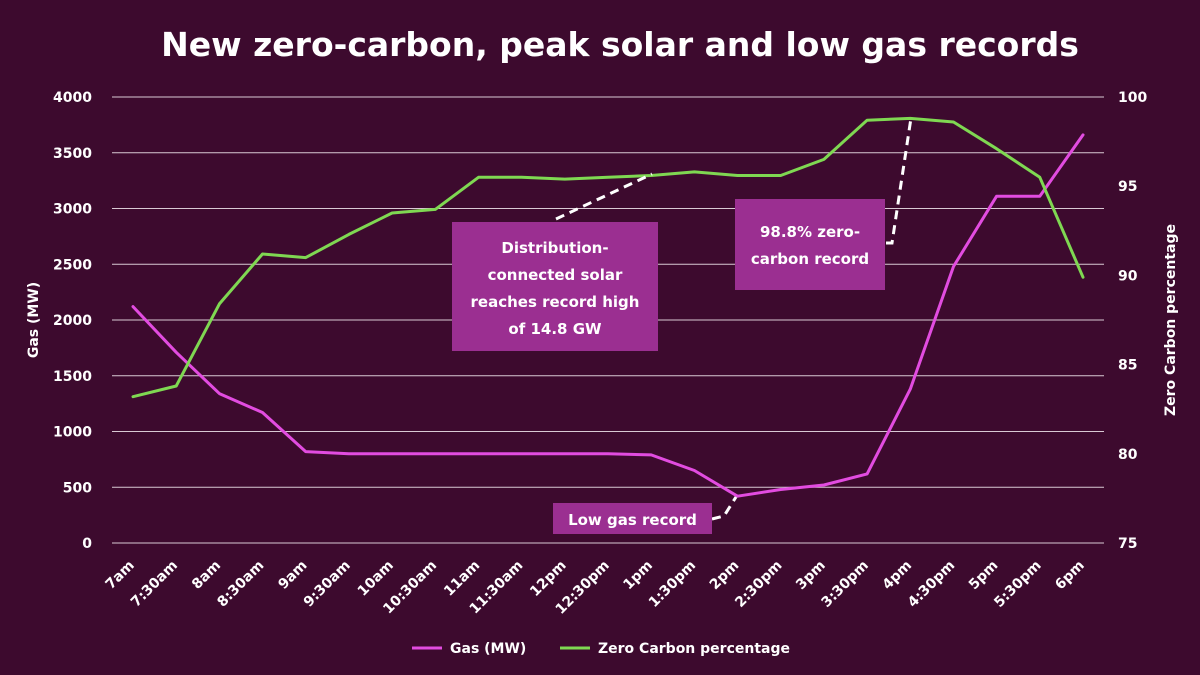 This screenshot has height=675, width=1200. What do you see at coordinates (604, 196) in the screenshot?
I see `annotation-leader-solar` at bounding box center [604, 196].